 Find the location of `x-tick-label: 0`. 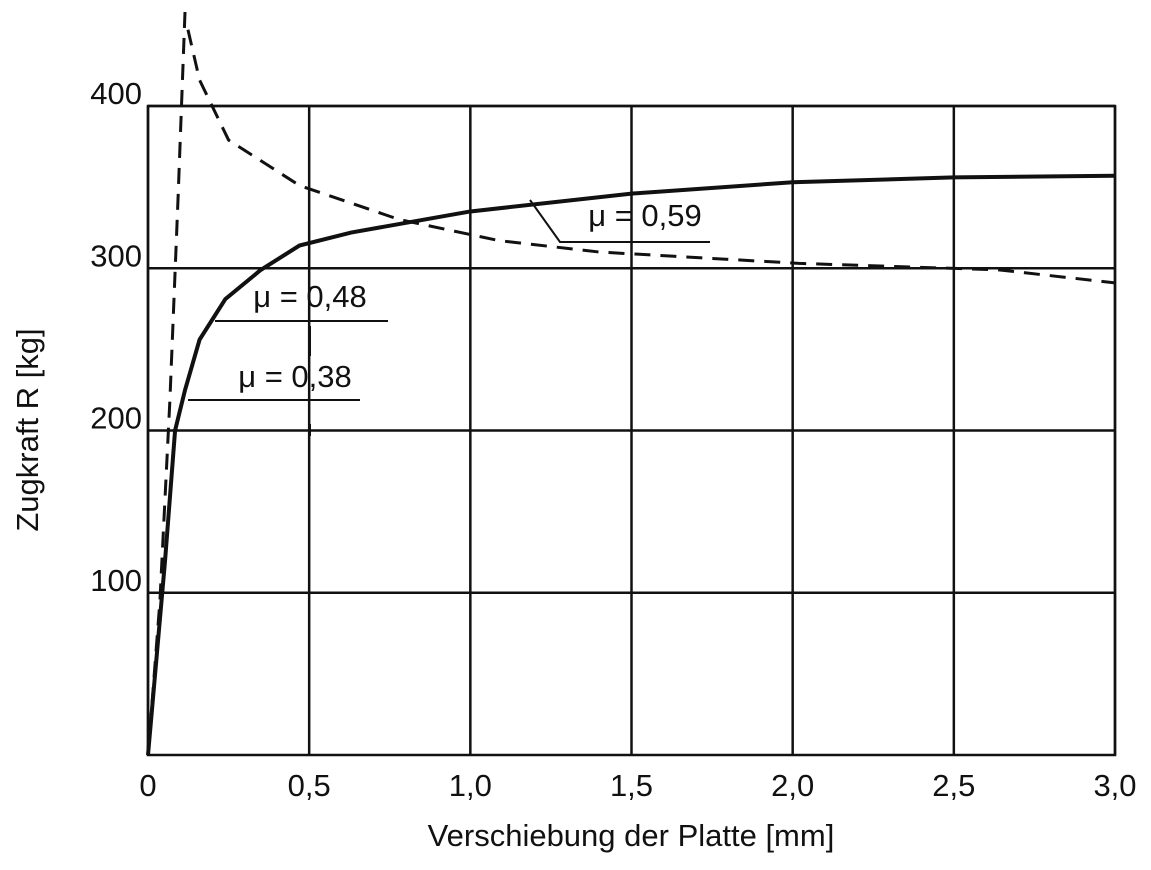

x-tick-label: 0 is located at coordinates (147, 785).